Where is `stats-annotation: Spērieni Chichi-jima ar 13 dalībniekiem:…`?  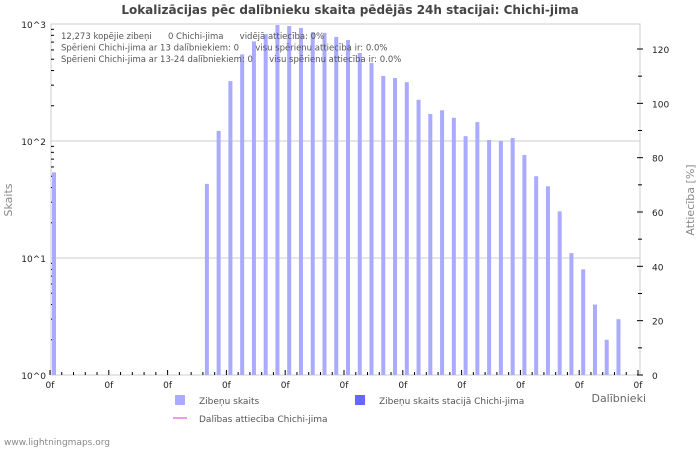 stats-annotation: Spērieni Chichi-jima ar 13 dalībniekiem:… is located at coordinates (224, 49).